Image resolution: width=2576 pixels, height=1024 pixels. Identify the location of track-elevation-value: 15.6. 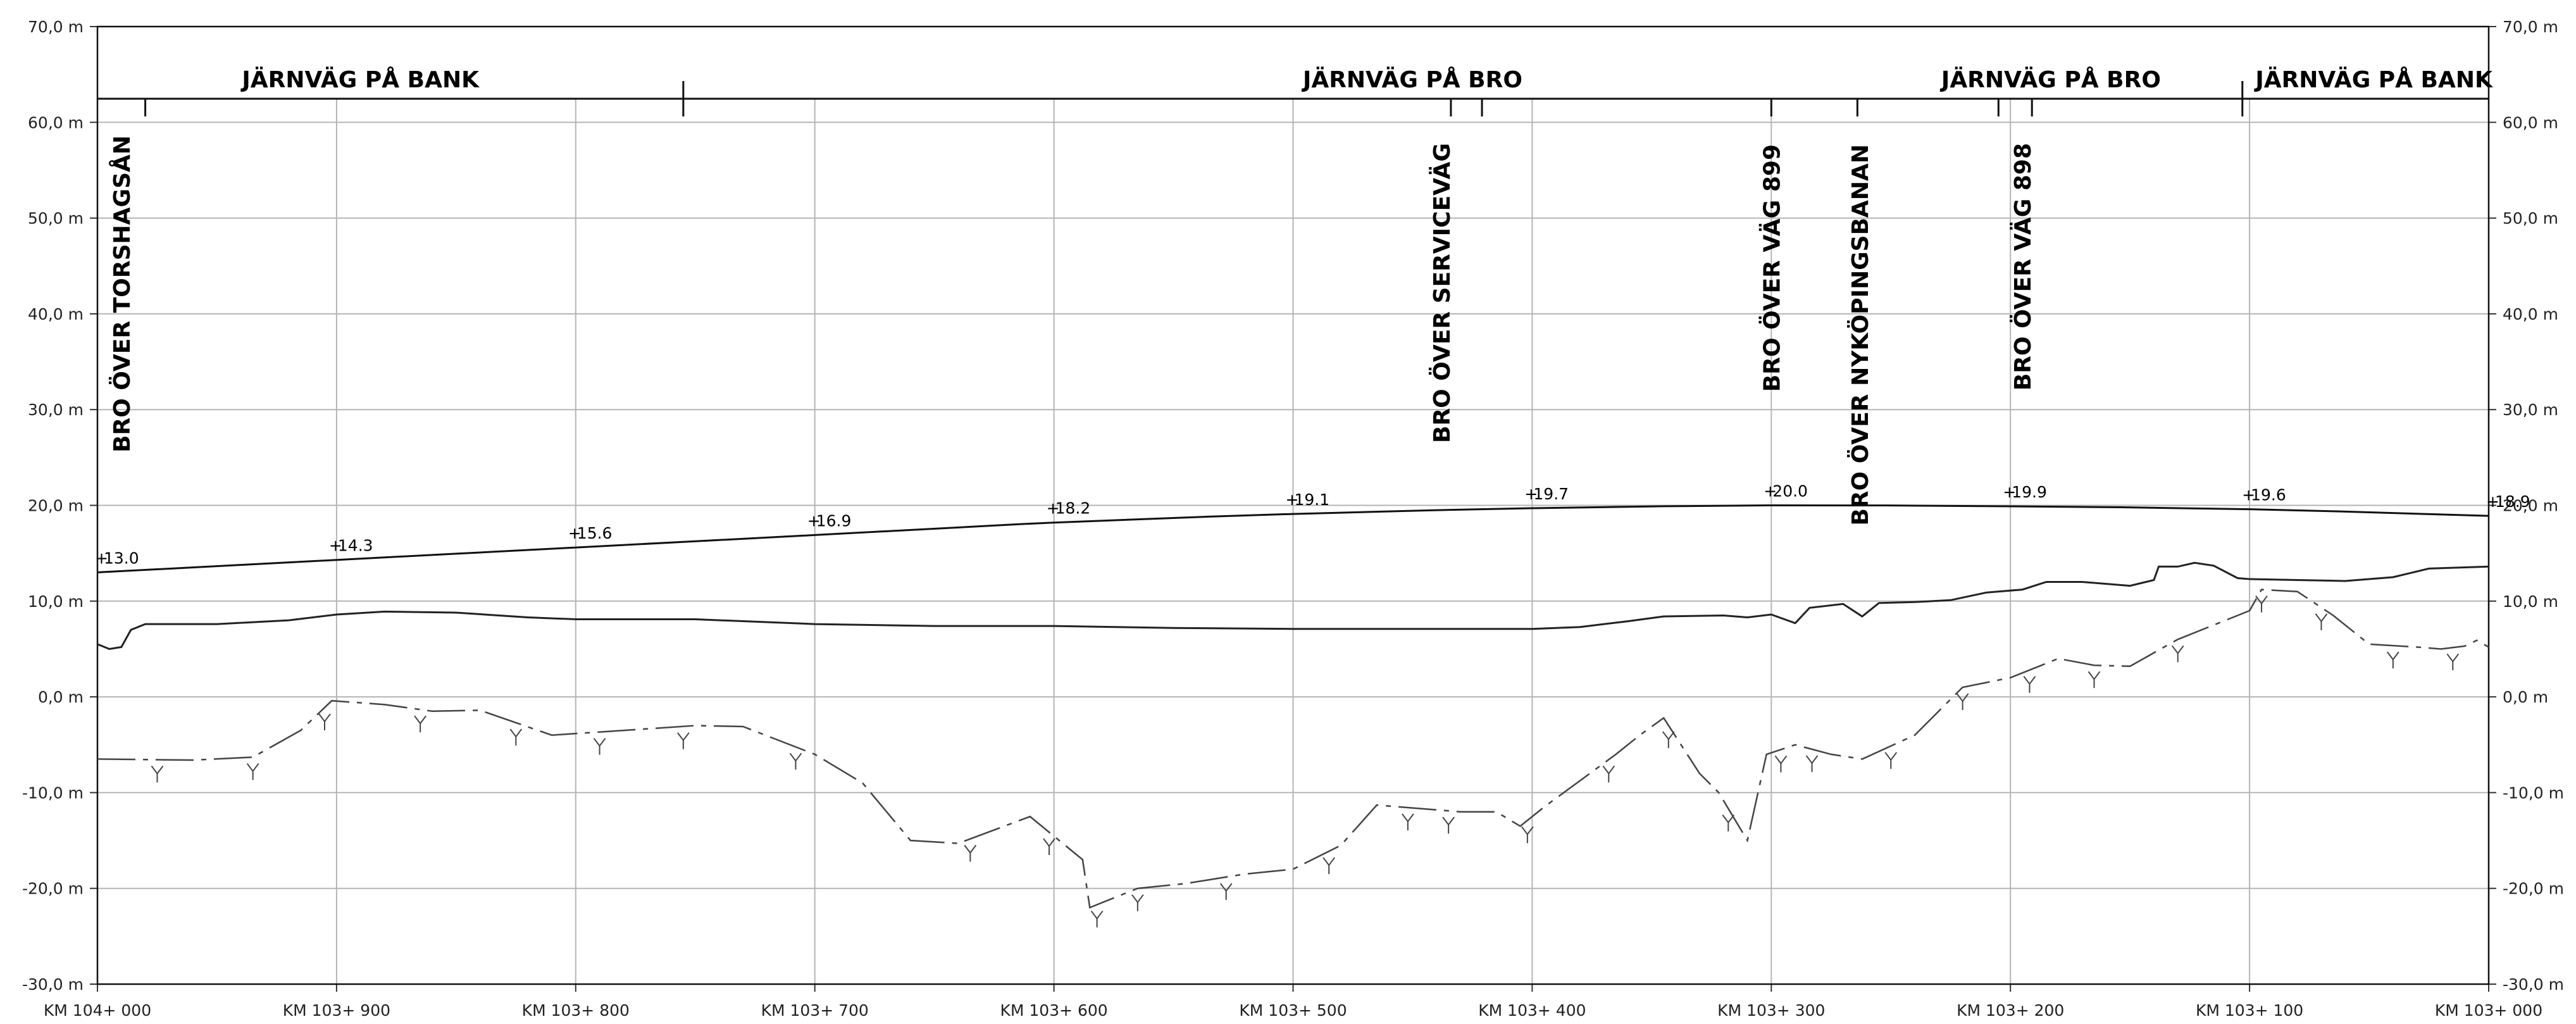
(595, 533).